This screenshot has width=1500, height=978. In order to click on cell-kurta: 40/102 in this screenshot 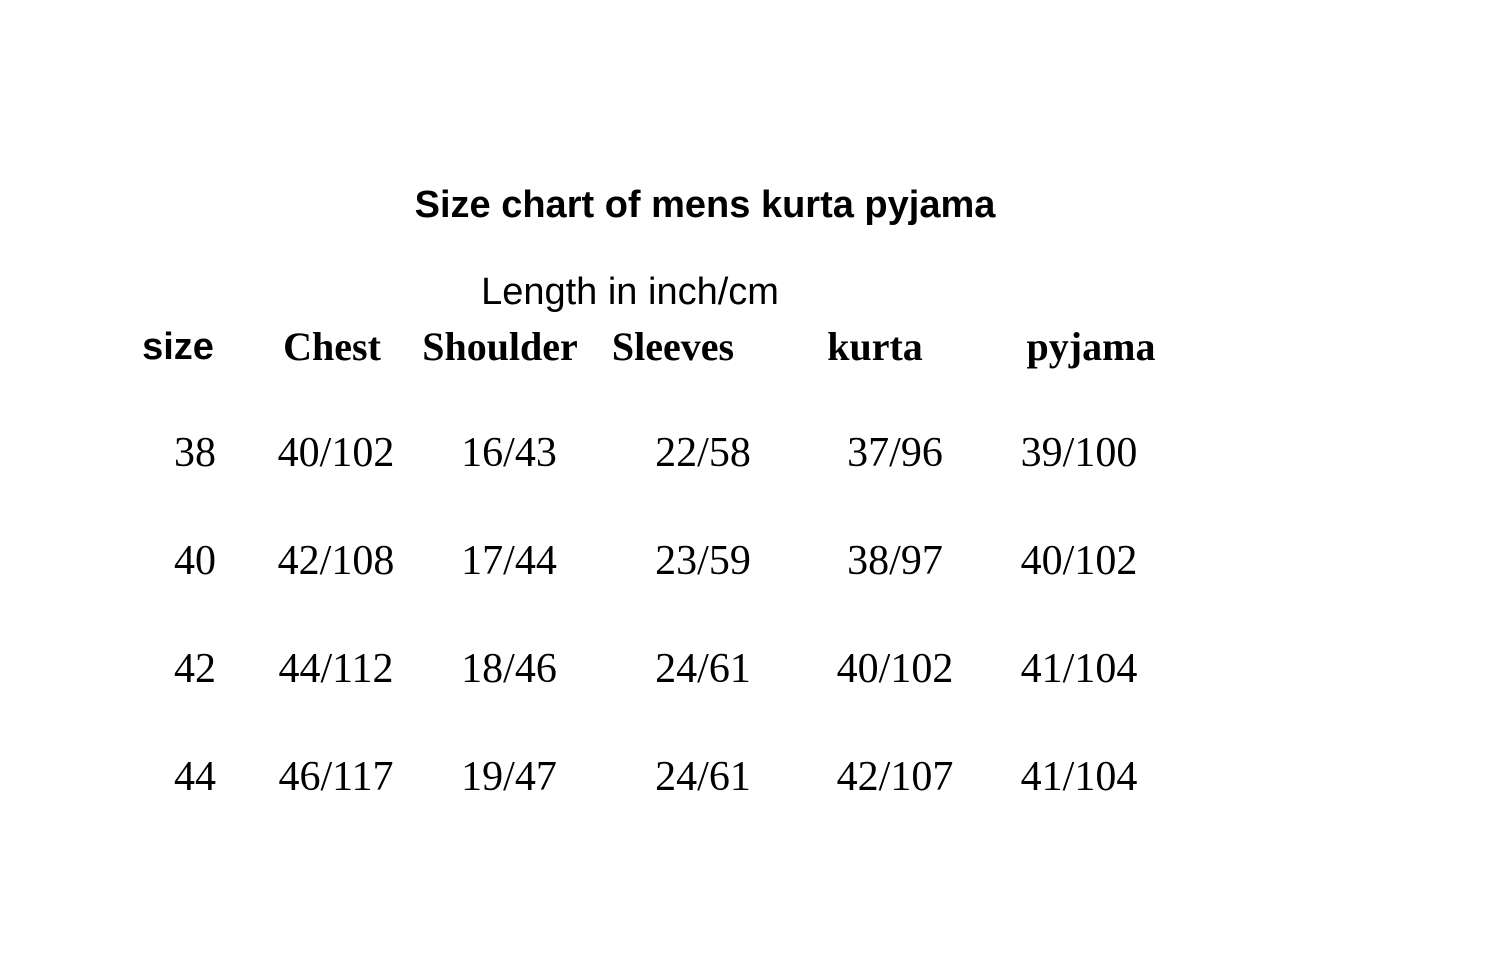, I will do `click(895, 669)`.